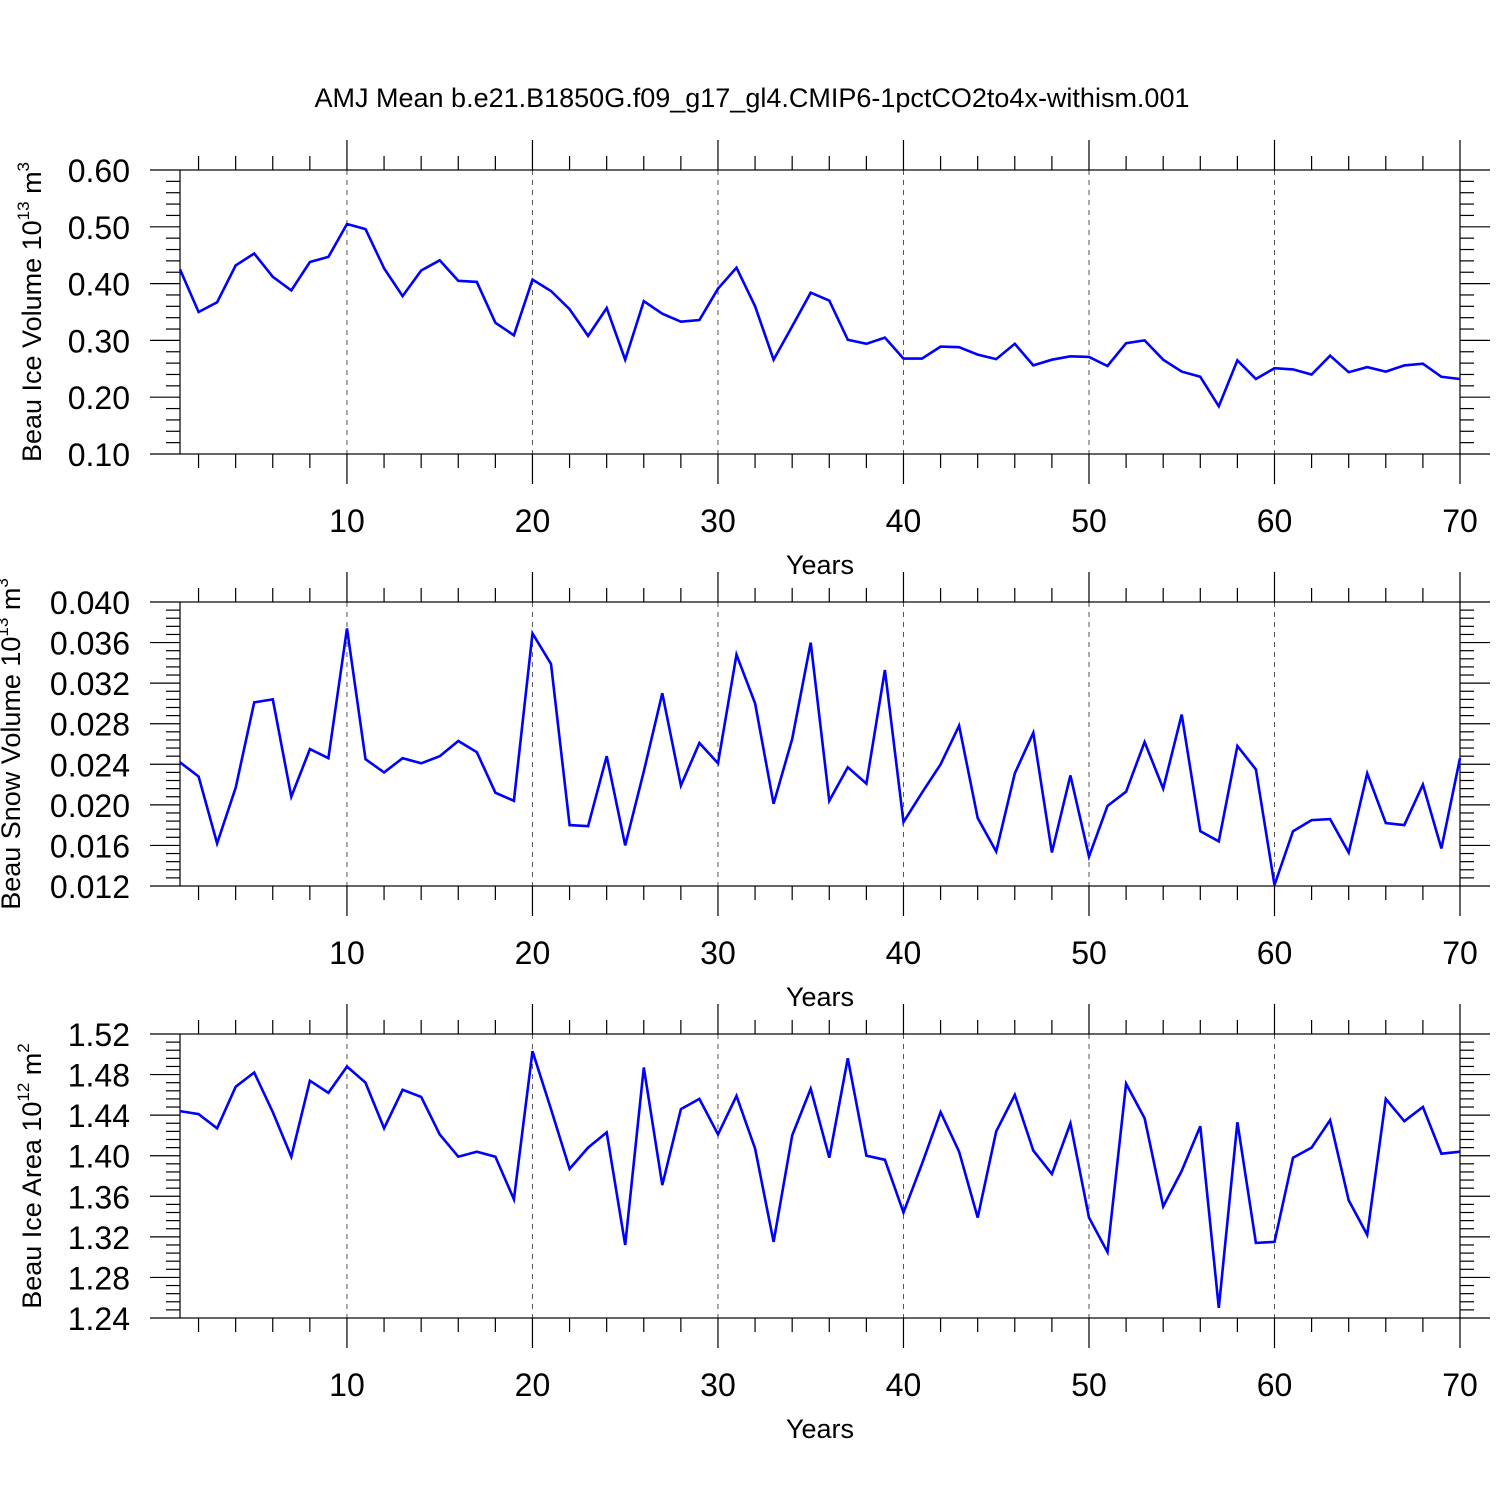 The image size is (1500, 1500). I want to click on y-tick-label-1: 1.28, so click(99, 1278).